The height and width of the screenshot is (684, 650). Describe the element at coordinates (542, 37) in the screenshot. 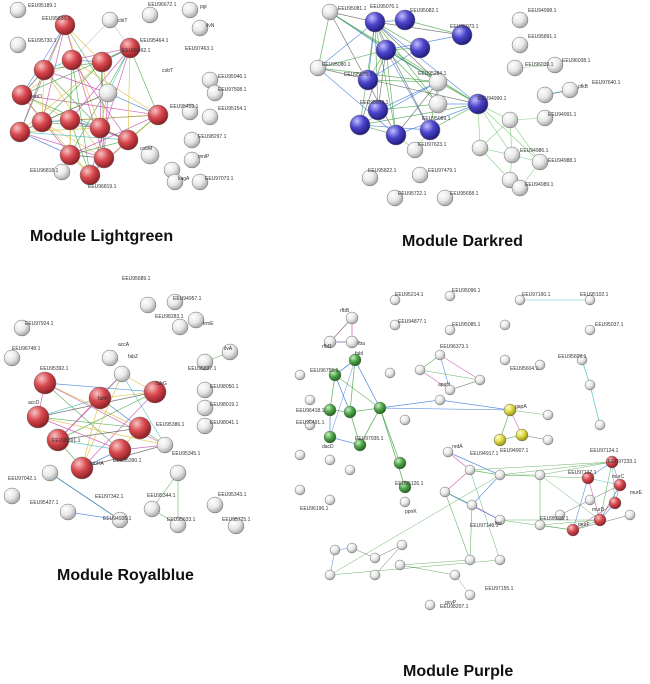

I see `node-label: EEU95891.1` at that location.